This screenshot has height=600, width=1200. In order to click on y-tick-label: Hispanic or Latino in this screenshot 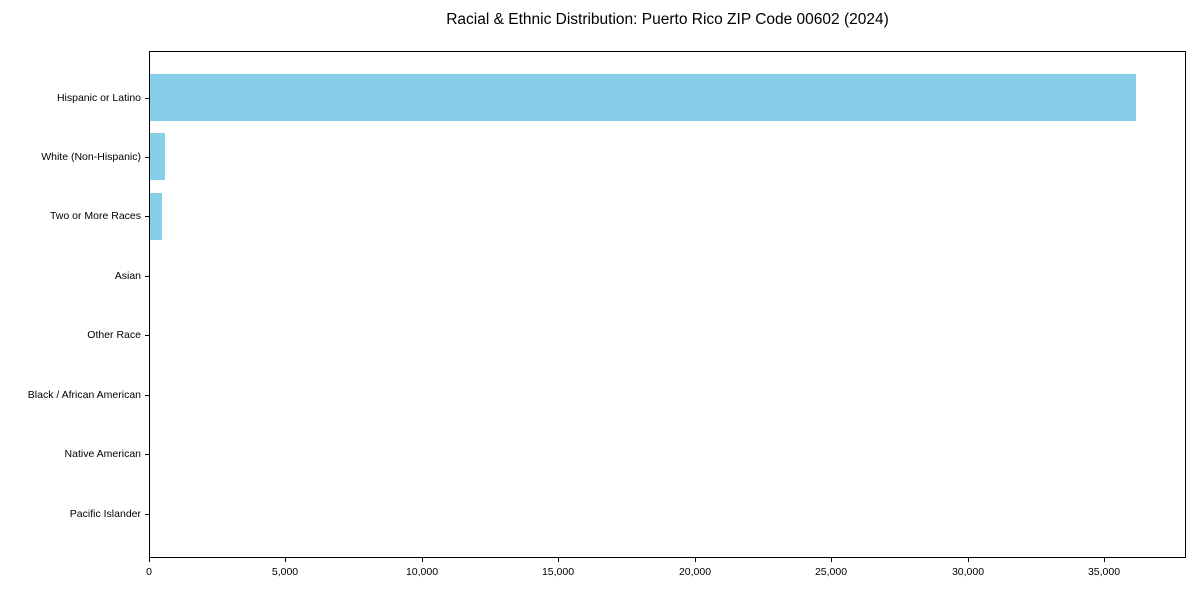, I will do `click(98, 98)`.